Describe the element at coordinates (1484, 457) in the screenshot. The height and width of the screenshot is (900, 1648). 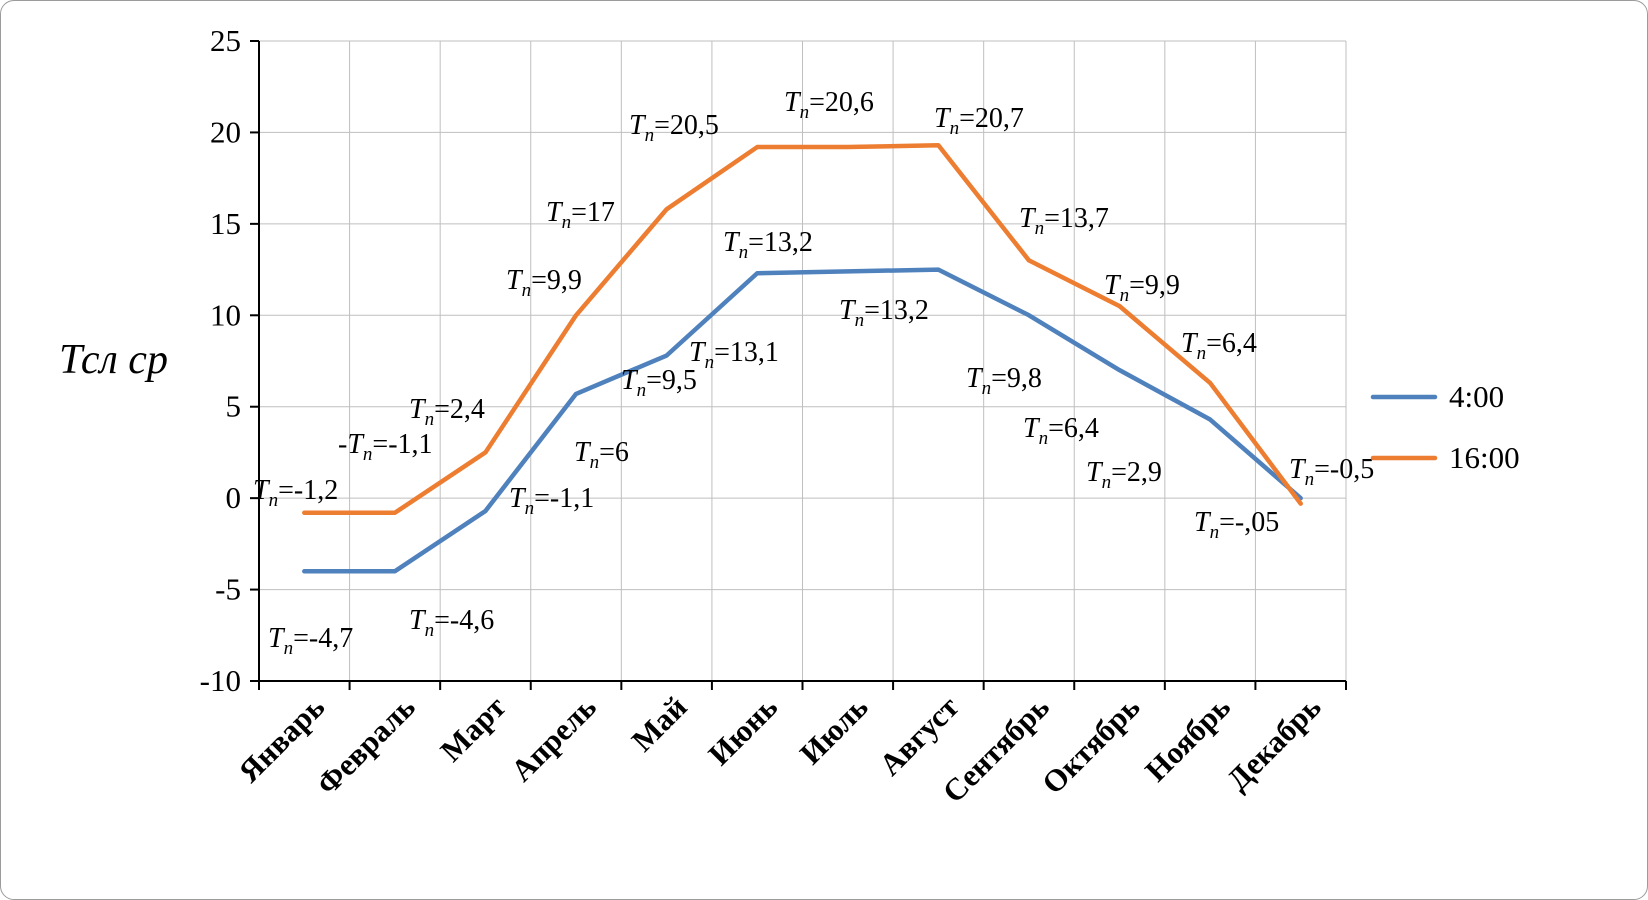
I see `legend-label: 16:00` at that location.